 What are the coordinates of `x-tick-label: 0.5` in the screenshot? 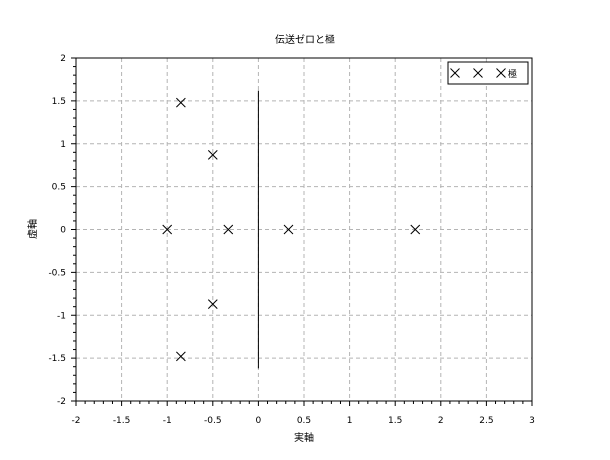 It's located at (304, 421).